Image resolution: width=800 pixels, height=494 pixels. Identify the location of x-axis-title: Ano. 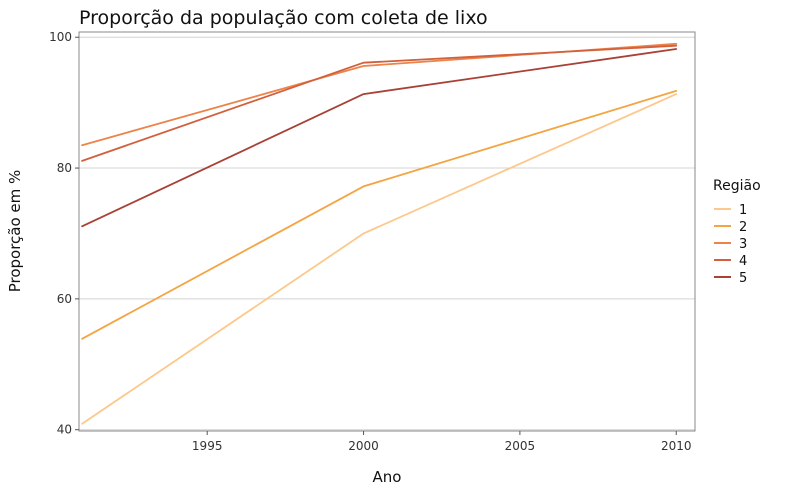
(387, 477).